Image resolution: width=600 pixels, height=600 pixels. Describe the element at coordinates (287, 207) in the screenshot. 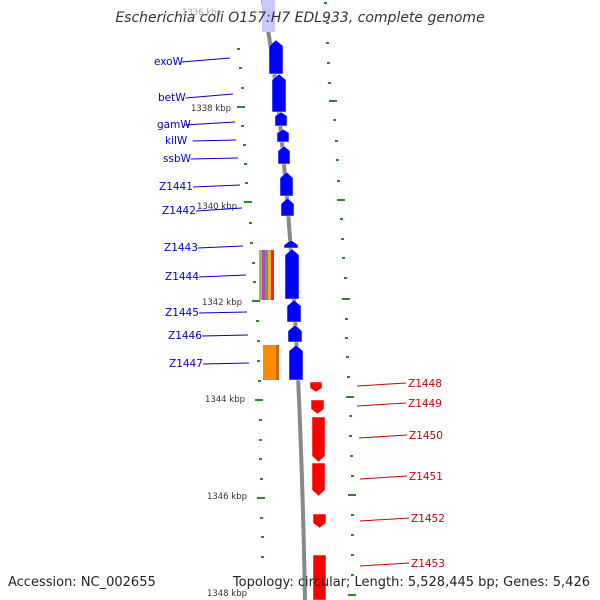

I see `gene-arrow-Z1442` at that location.